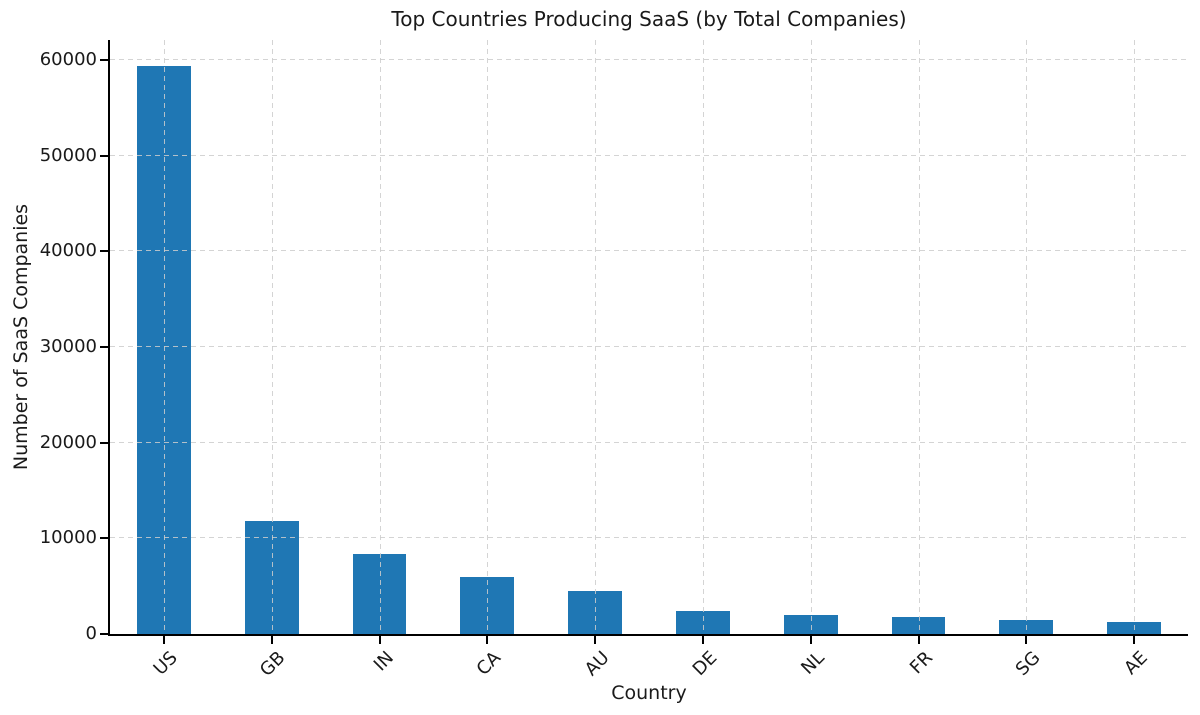 The image size is (1200, 715). What do you see at coordinates (705, 663) in the screenshot?
I see `x-tick-label-de: DE` at bounding box center [705, 663].